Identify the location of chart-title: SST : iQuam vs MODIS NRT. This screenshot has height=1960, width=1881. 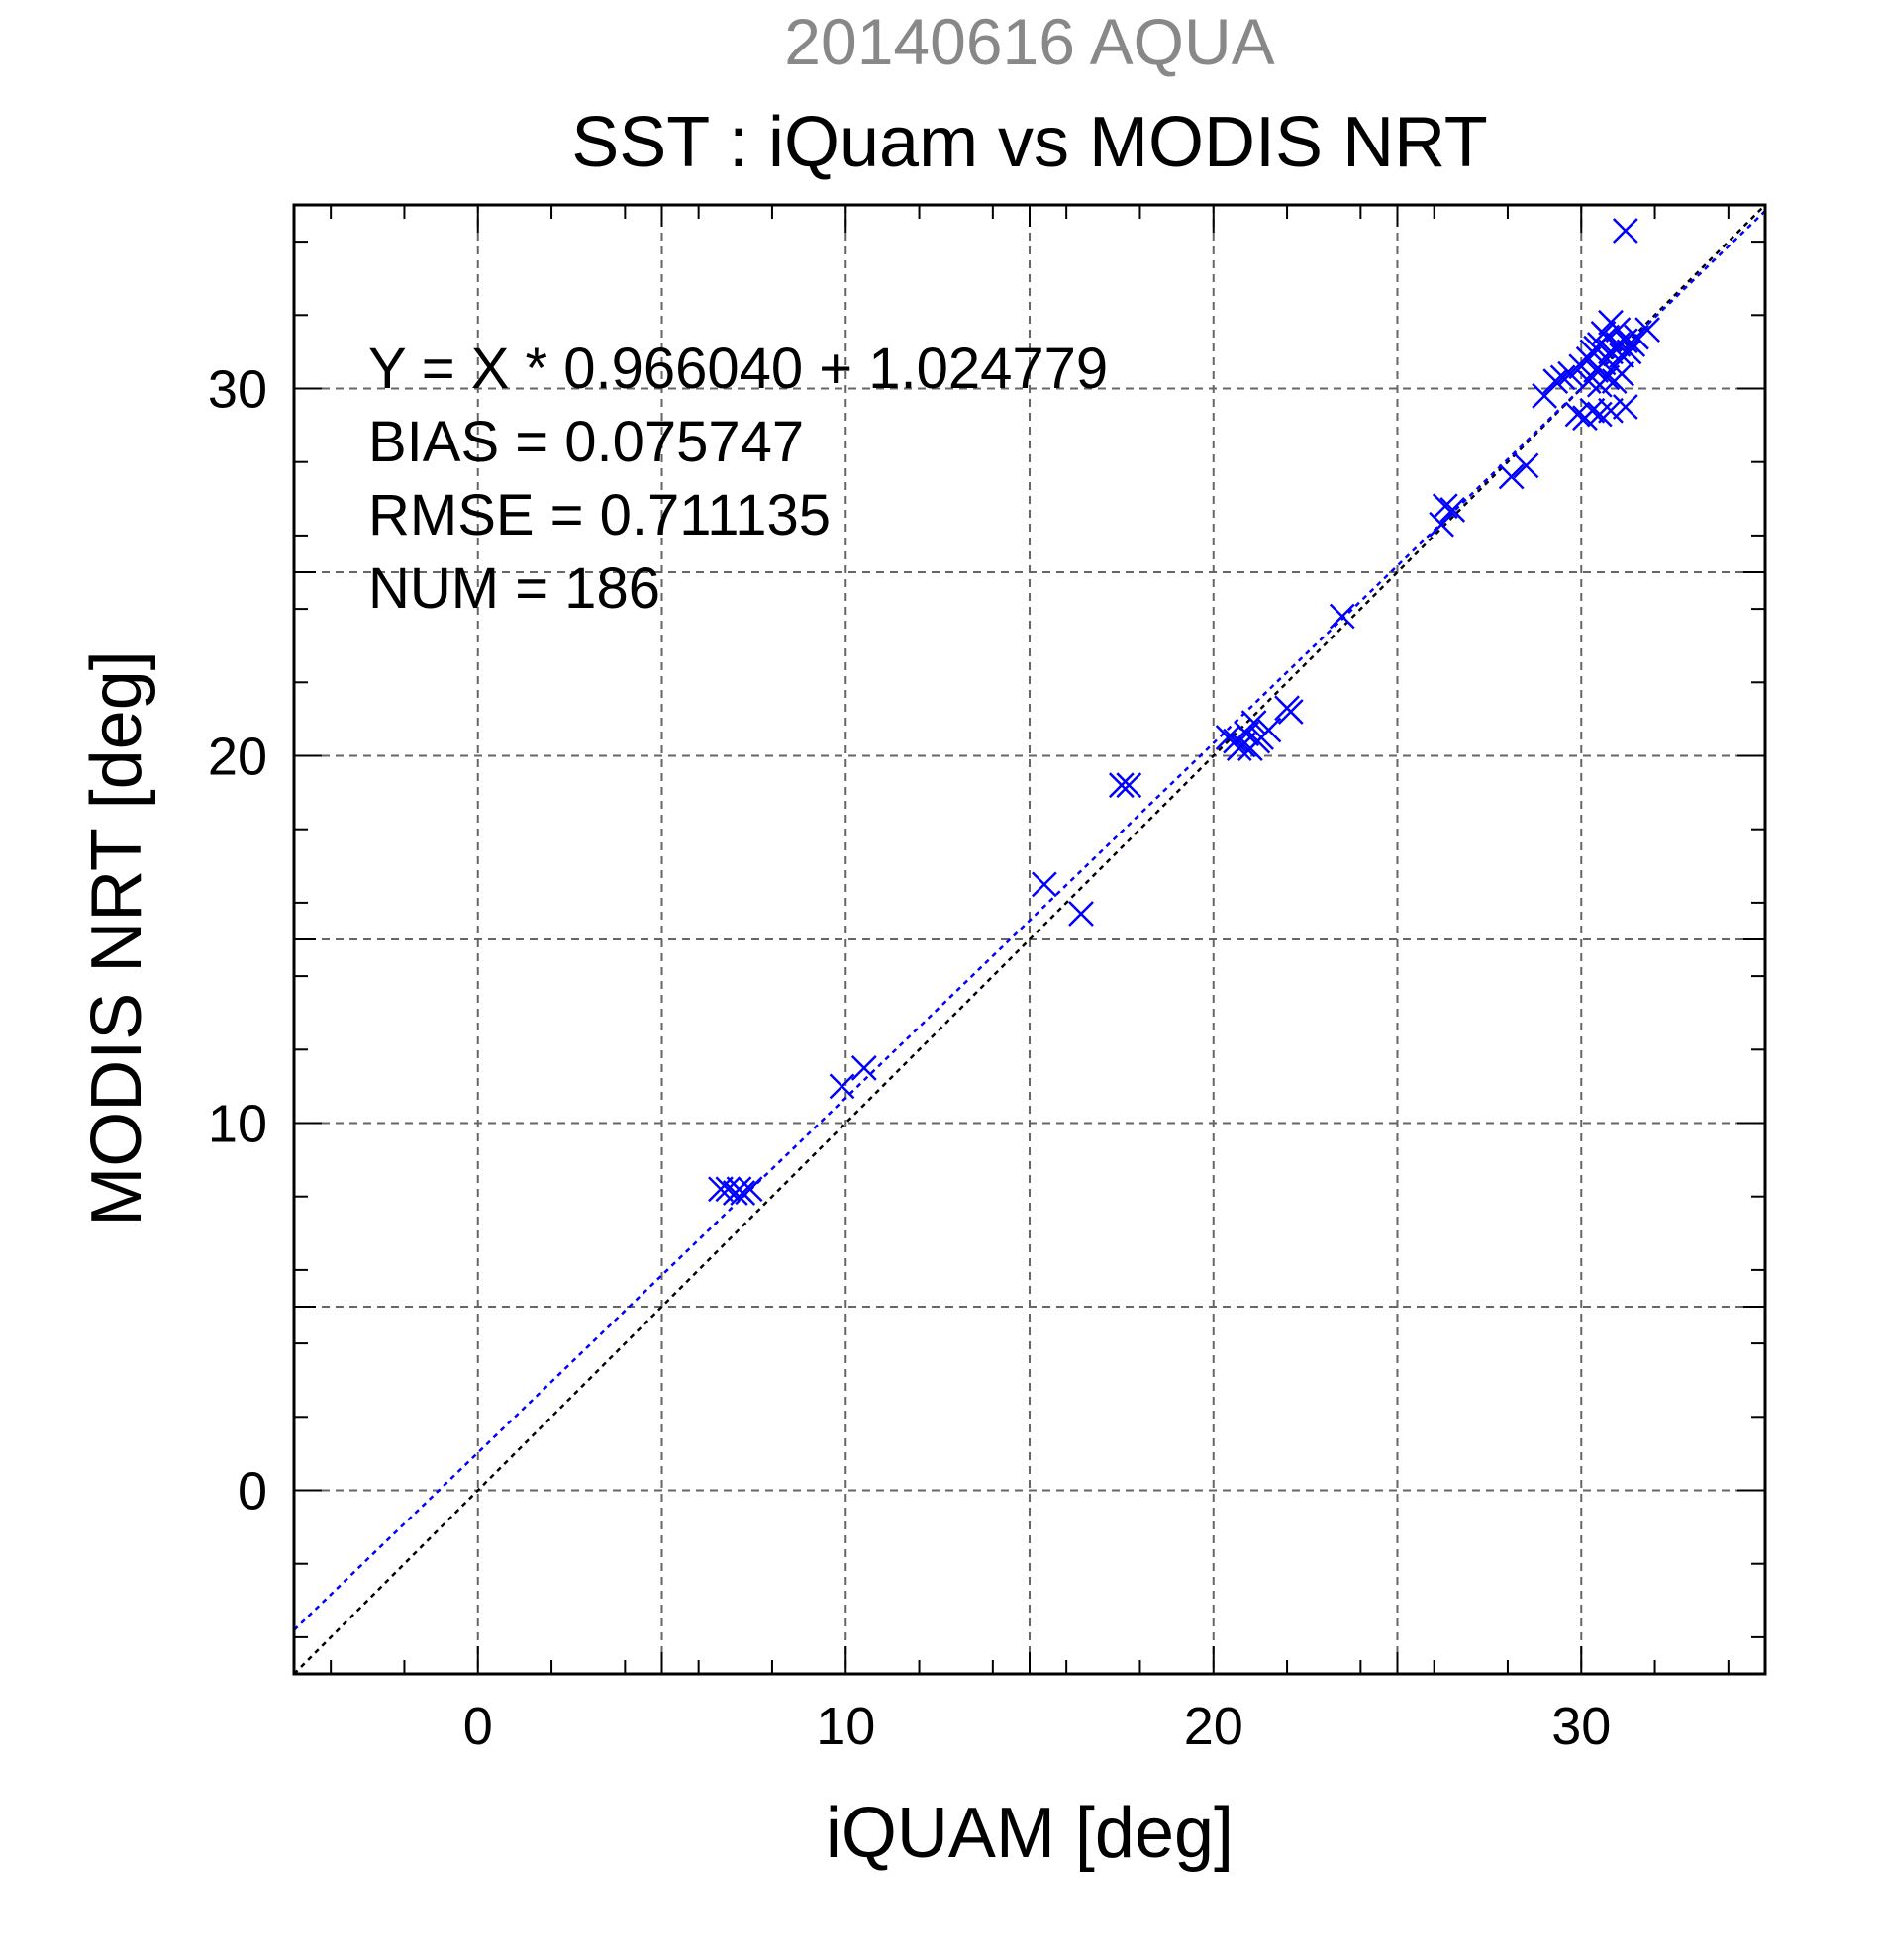
(1030, 142).